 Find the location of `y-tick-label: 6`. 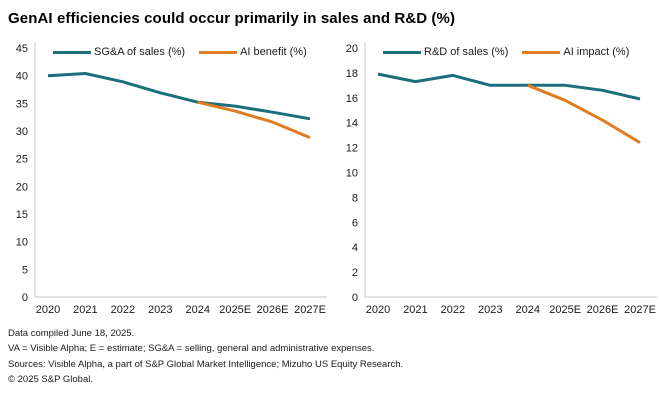

y-tick-label: 6 is located at coordinates (355, 223).